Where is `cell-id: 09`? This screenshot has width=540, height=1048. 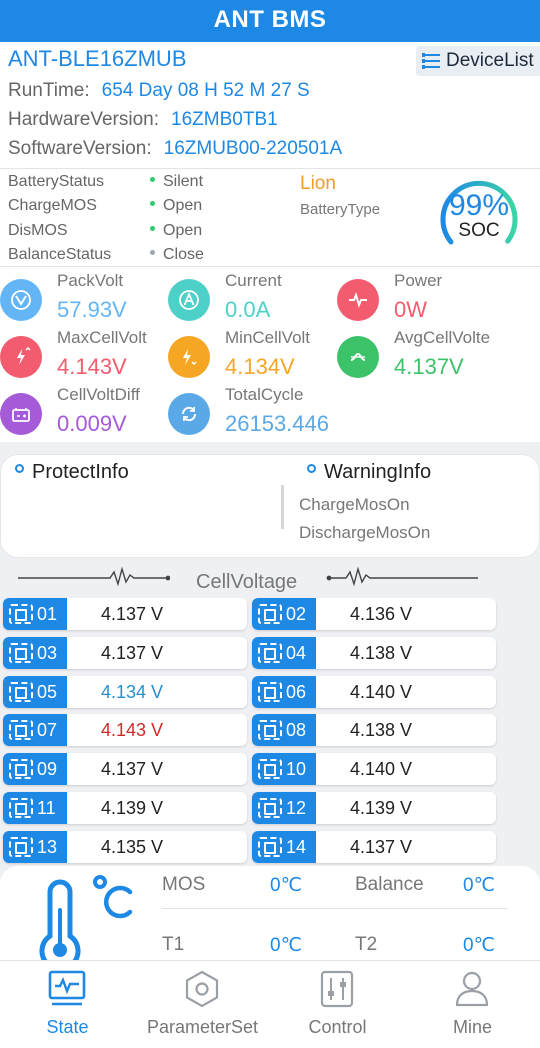 cell-id: 09 is located at coordinates (47, 769).